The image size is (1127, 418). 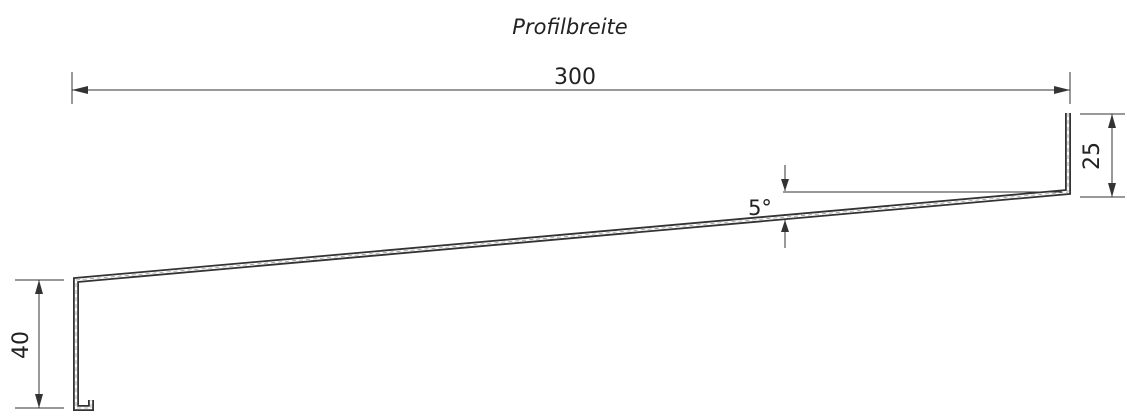 What do you see at coordinates (921, 206) in the screenshot?
I see `angle-indicator` at bounding box center [921, 206].